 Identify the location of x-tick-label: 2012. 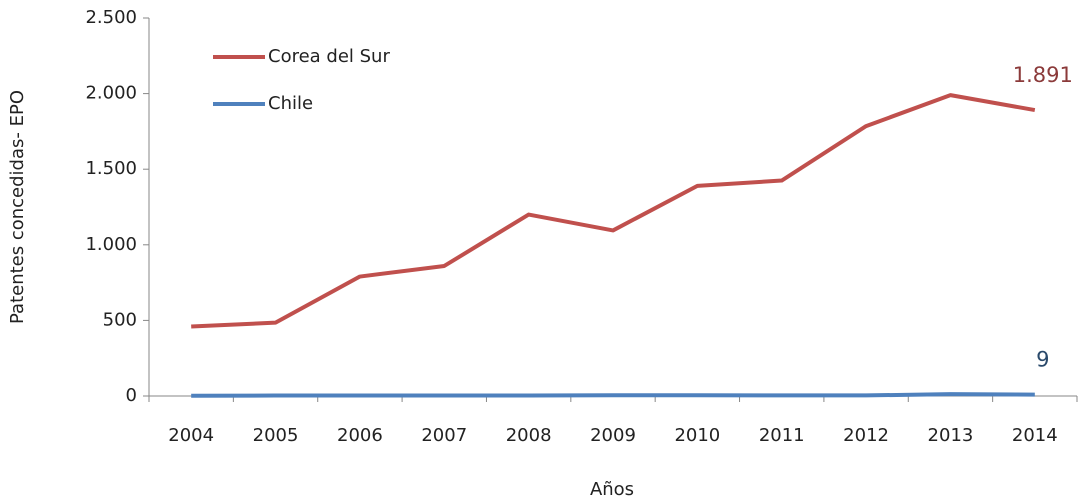
(866, 435).